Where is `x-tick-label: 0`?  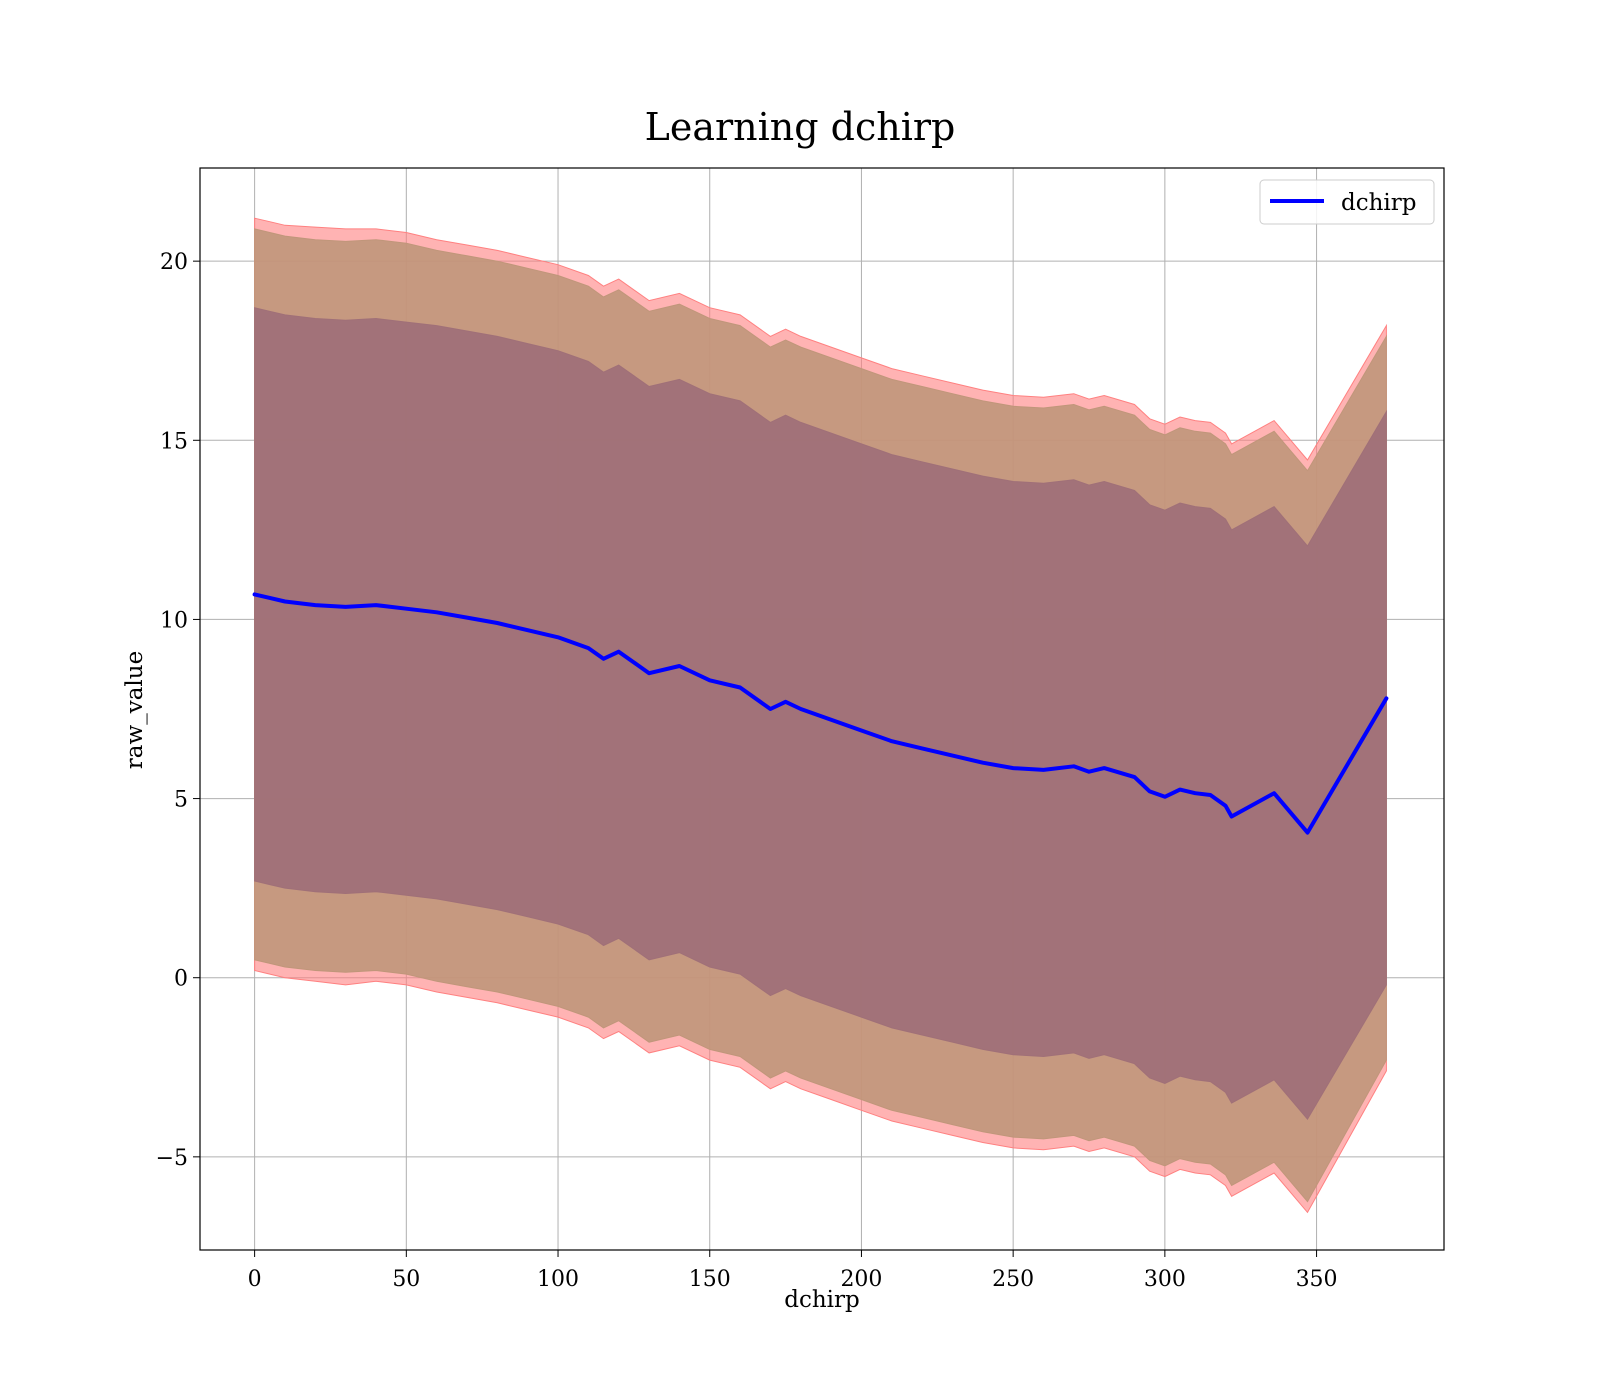 x-tick-label: 0 is located at coordinates (255, 1279).